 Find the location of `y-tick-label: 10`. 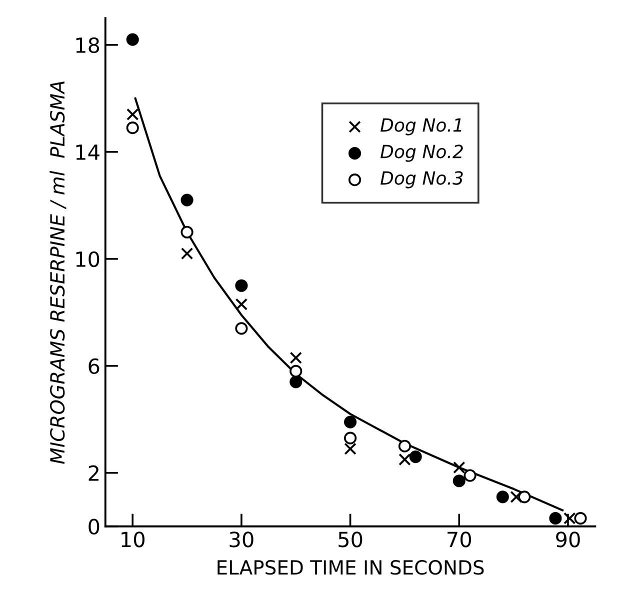

y-tick-label: 10 is located at coordinates (88, 259).